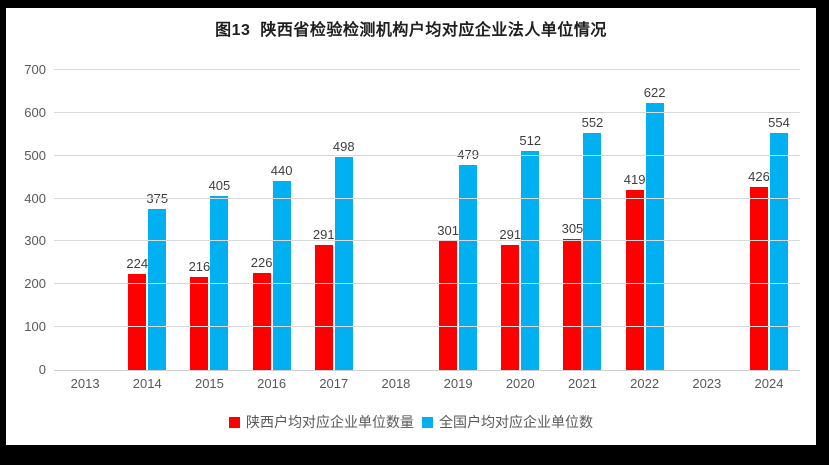 This screenshot has width=829, height=465. I want to click on bar-shaanxi: 224, so click(137, 313).